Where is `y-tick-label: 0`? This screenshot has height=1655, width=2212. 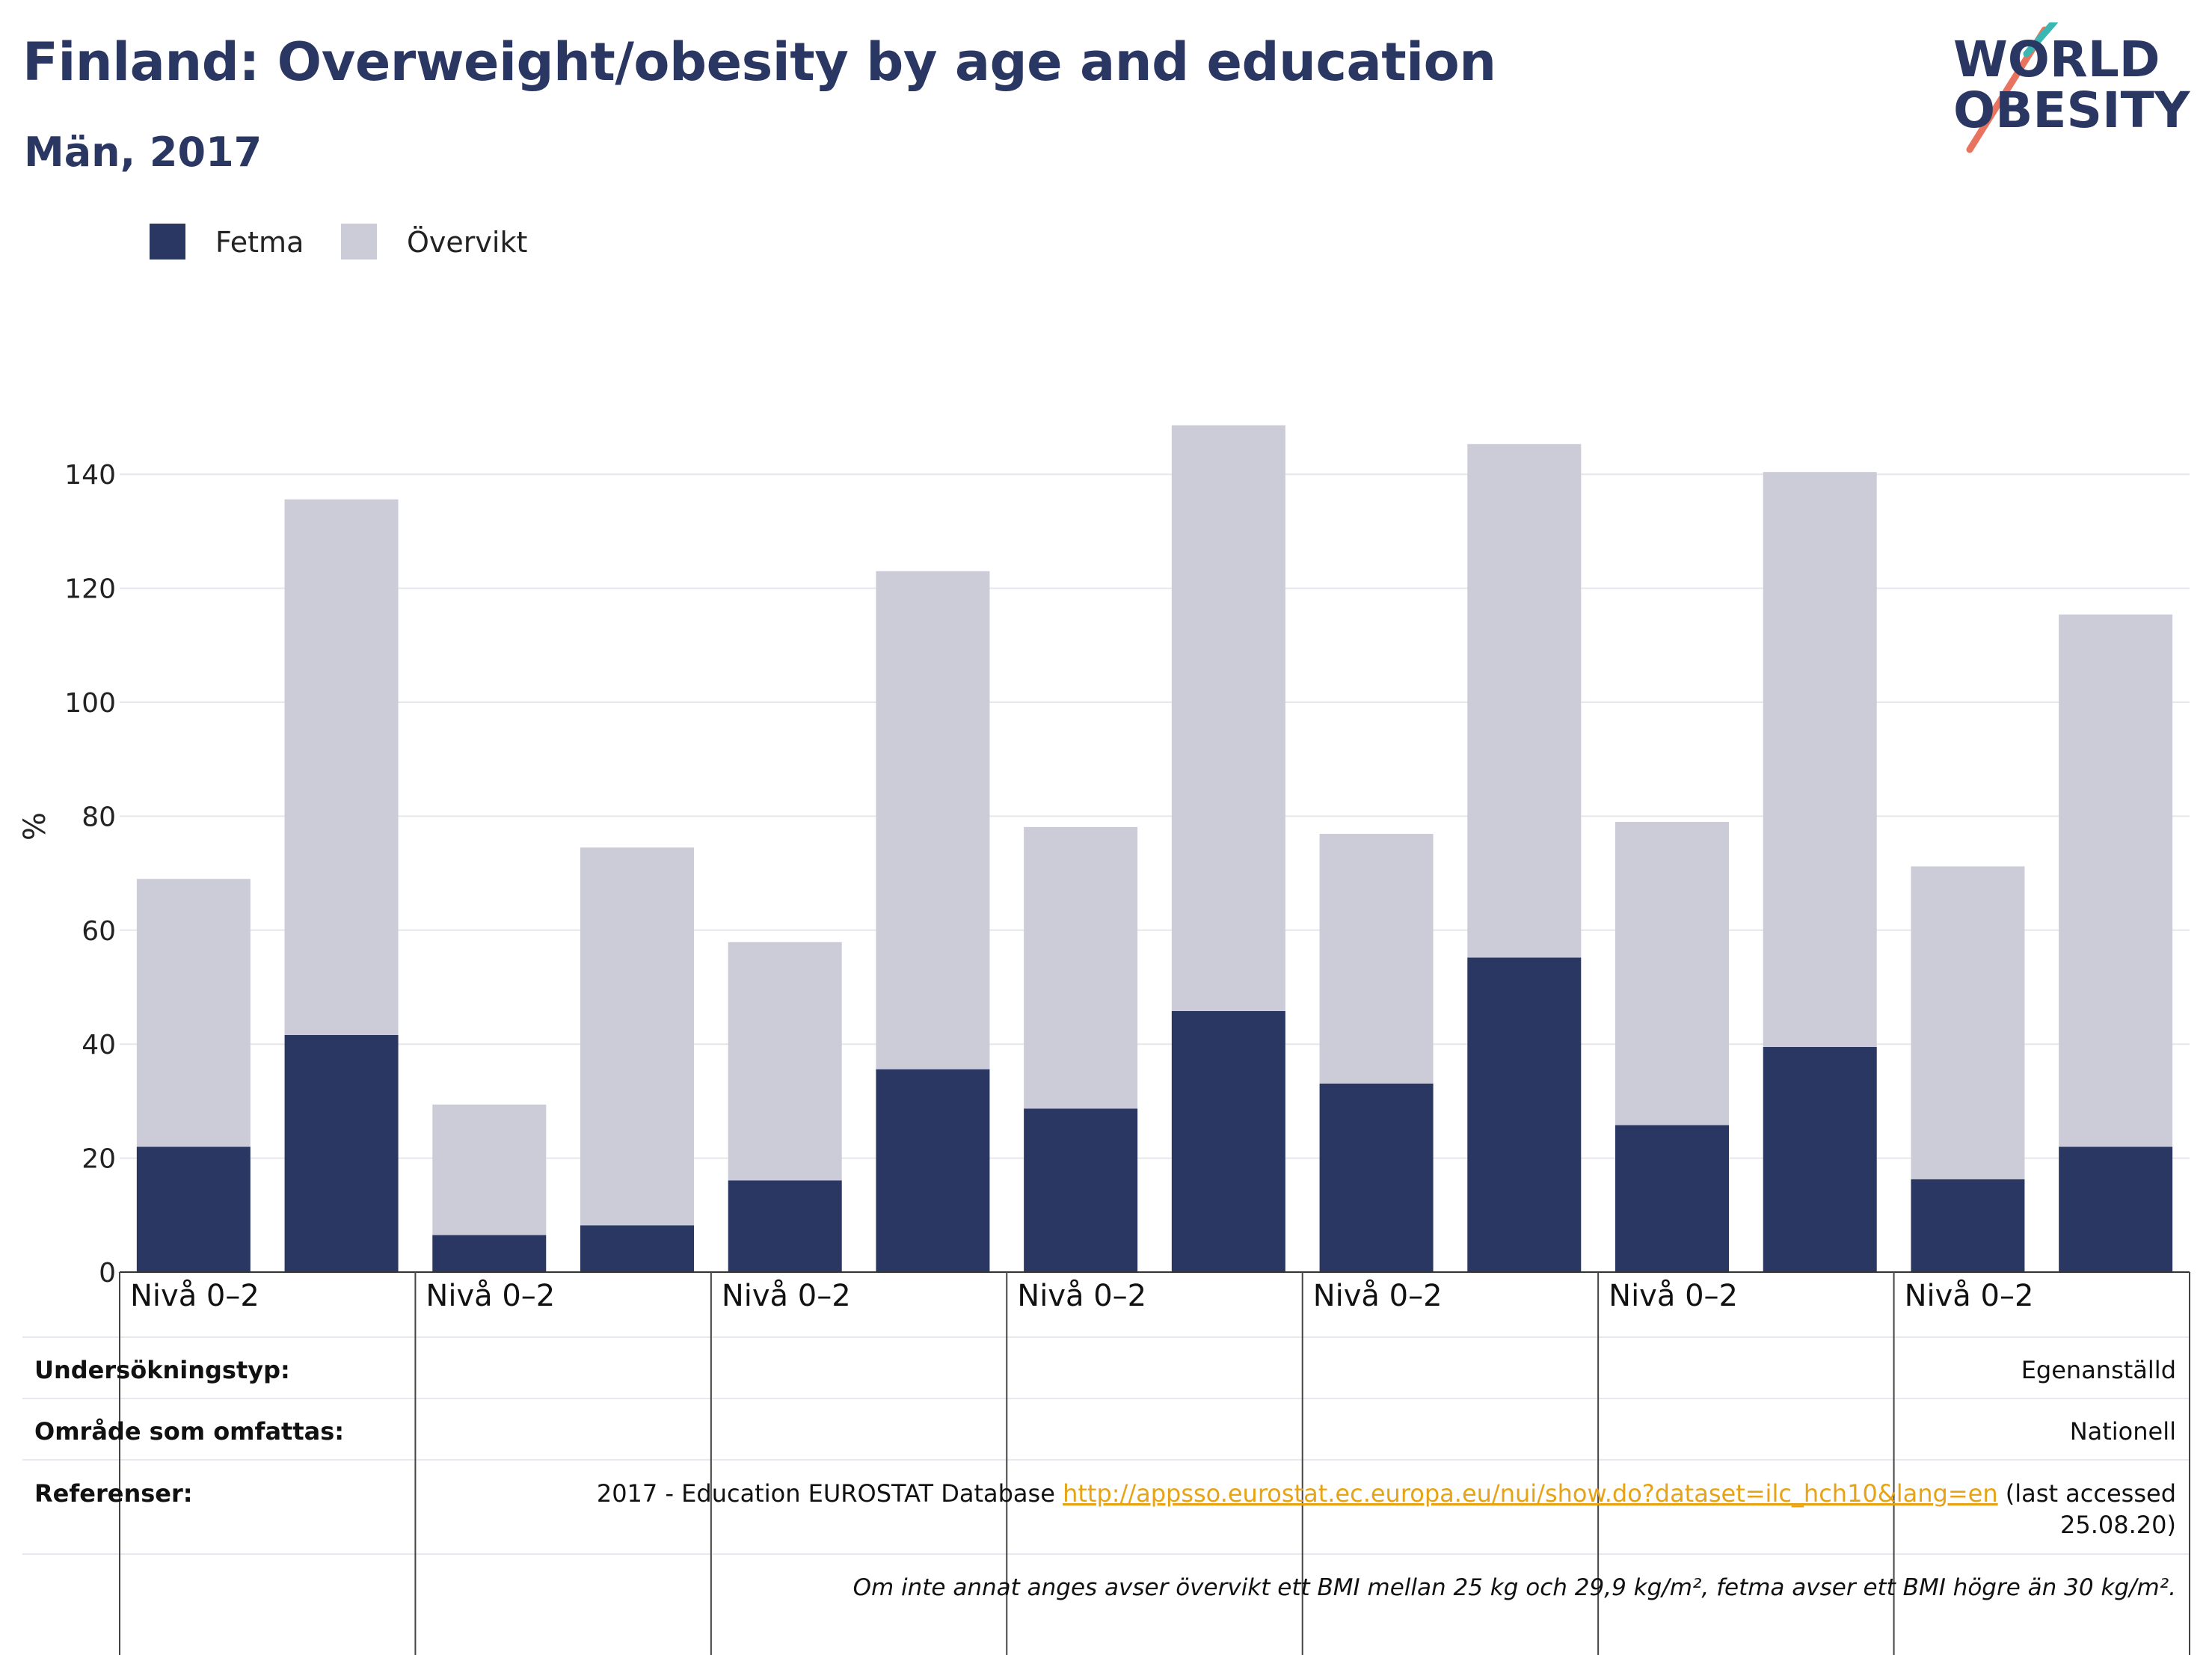 y-tick-label: 0 is located at coordinates (107, 1273).